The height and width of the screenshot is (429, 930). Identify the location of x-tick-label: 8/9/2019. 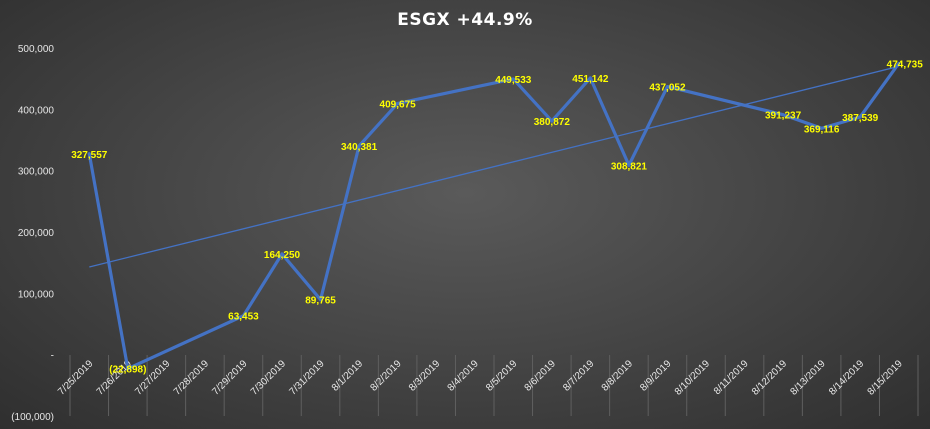
(656, 376).